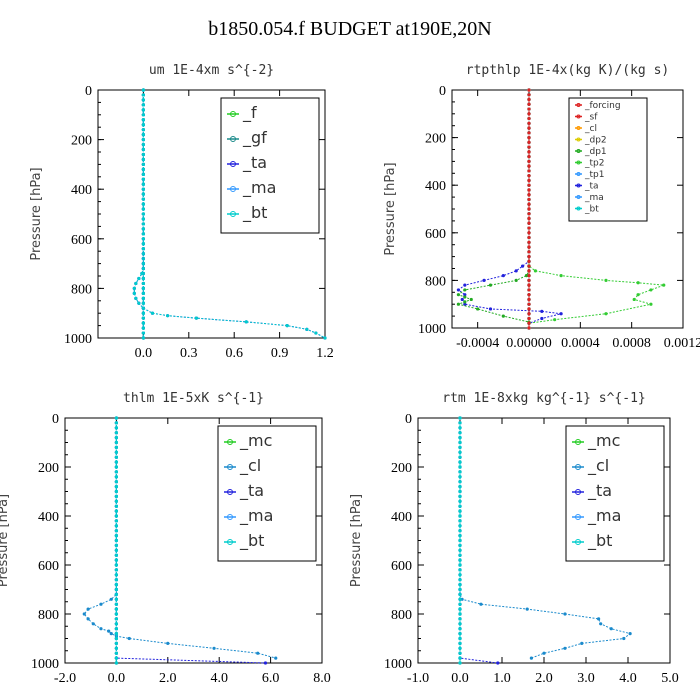  Describe the element at coordinates (325, 353) in the screenshot. I see `x-tick-label: 1.2` at that location.